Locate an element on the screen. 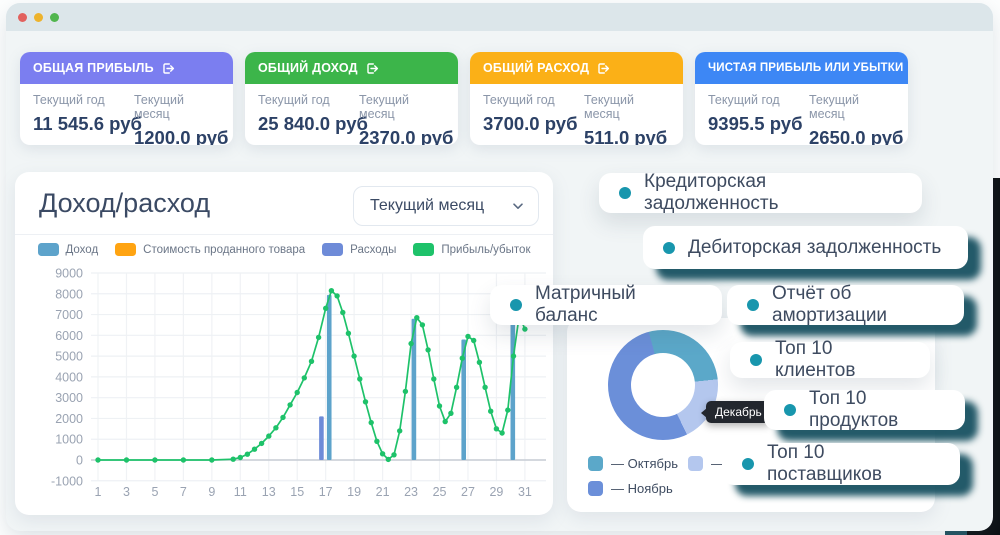  svg-text: 4000 is located at coordinates (69, 377).